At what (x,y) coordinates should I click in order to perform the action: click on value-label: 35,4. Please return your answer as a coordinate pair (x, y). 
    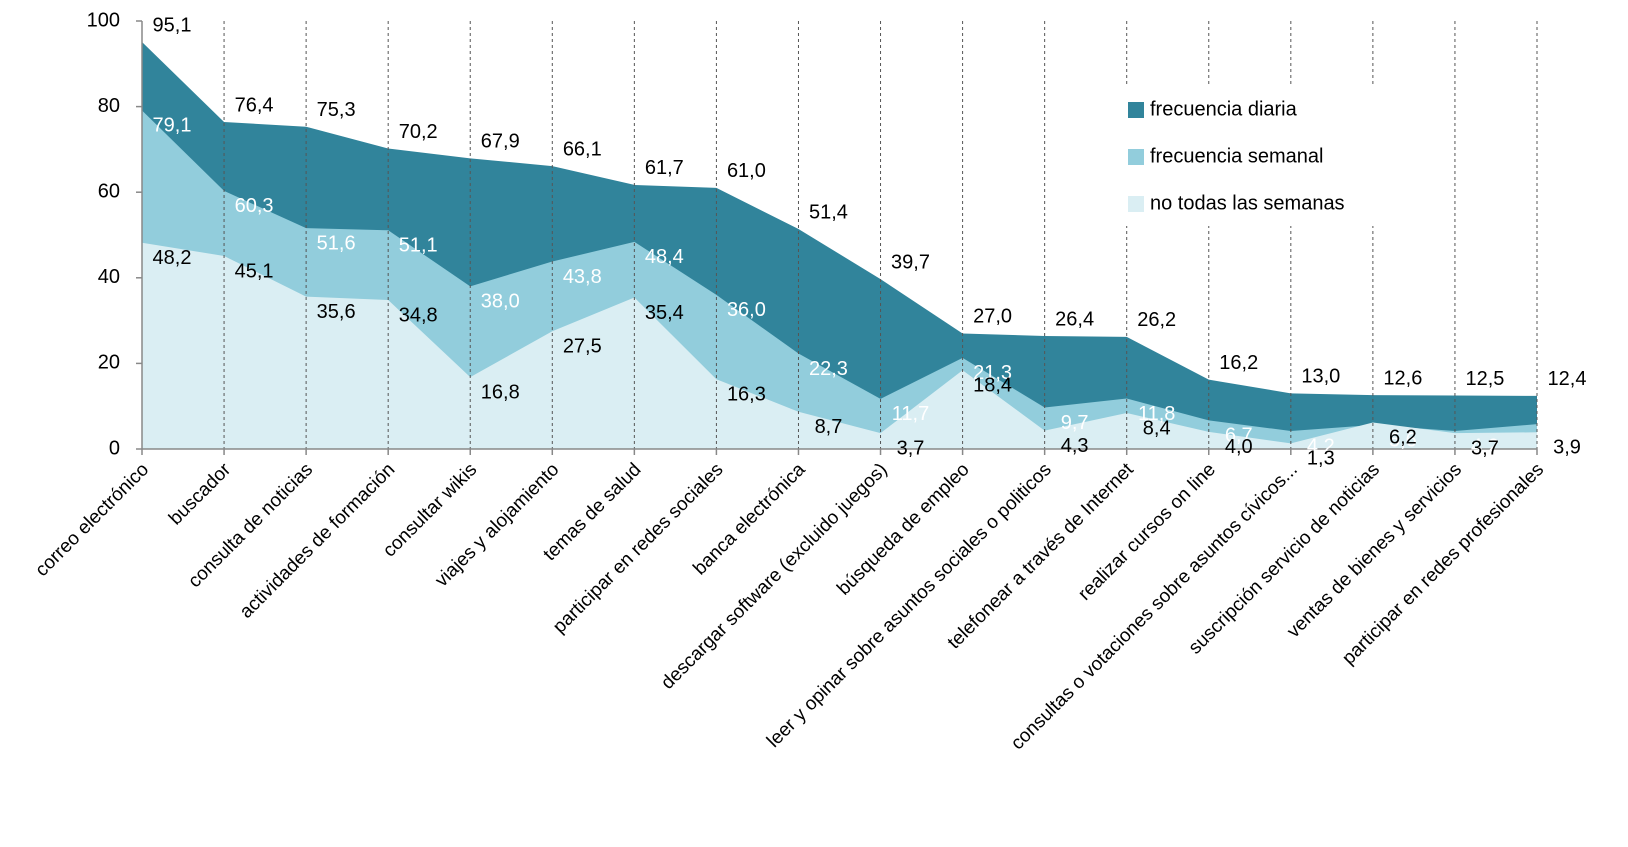
    Looking at the image, I should click on (664, 313).